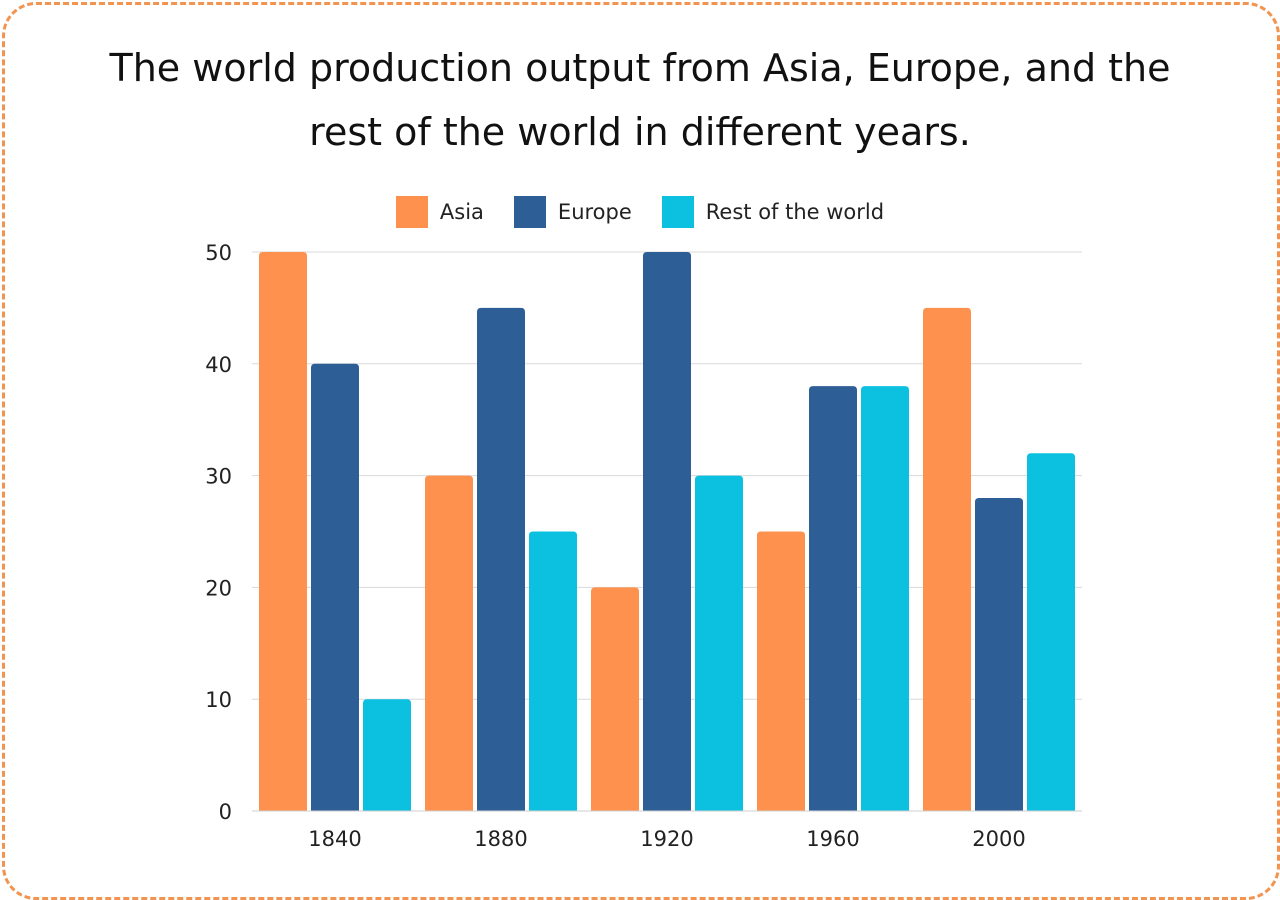  What do you see at coordinates (334, 839) in the screenshot?
I see `x-tick-label-1840: 1840` at bounding box center [334, 839].